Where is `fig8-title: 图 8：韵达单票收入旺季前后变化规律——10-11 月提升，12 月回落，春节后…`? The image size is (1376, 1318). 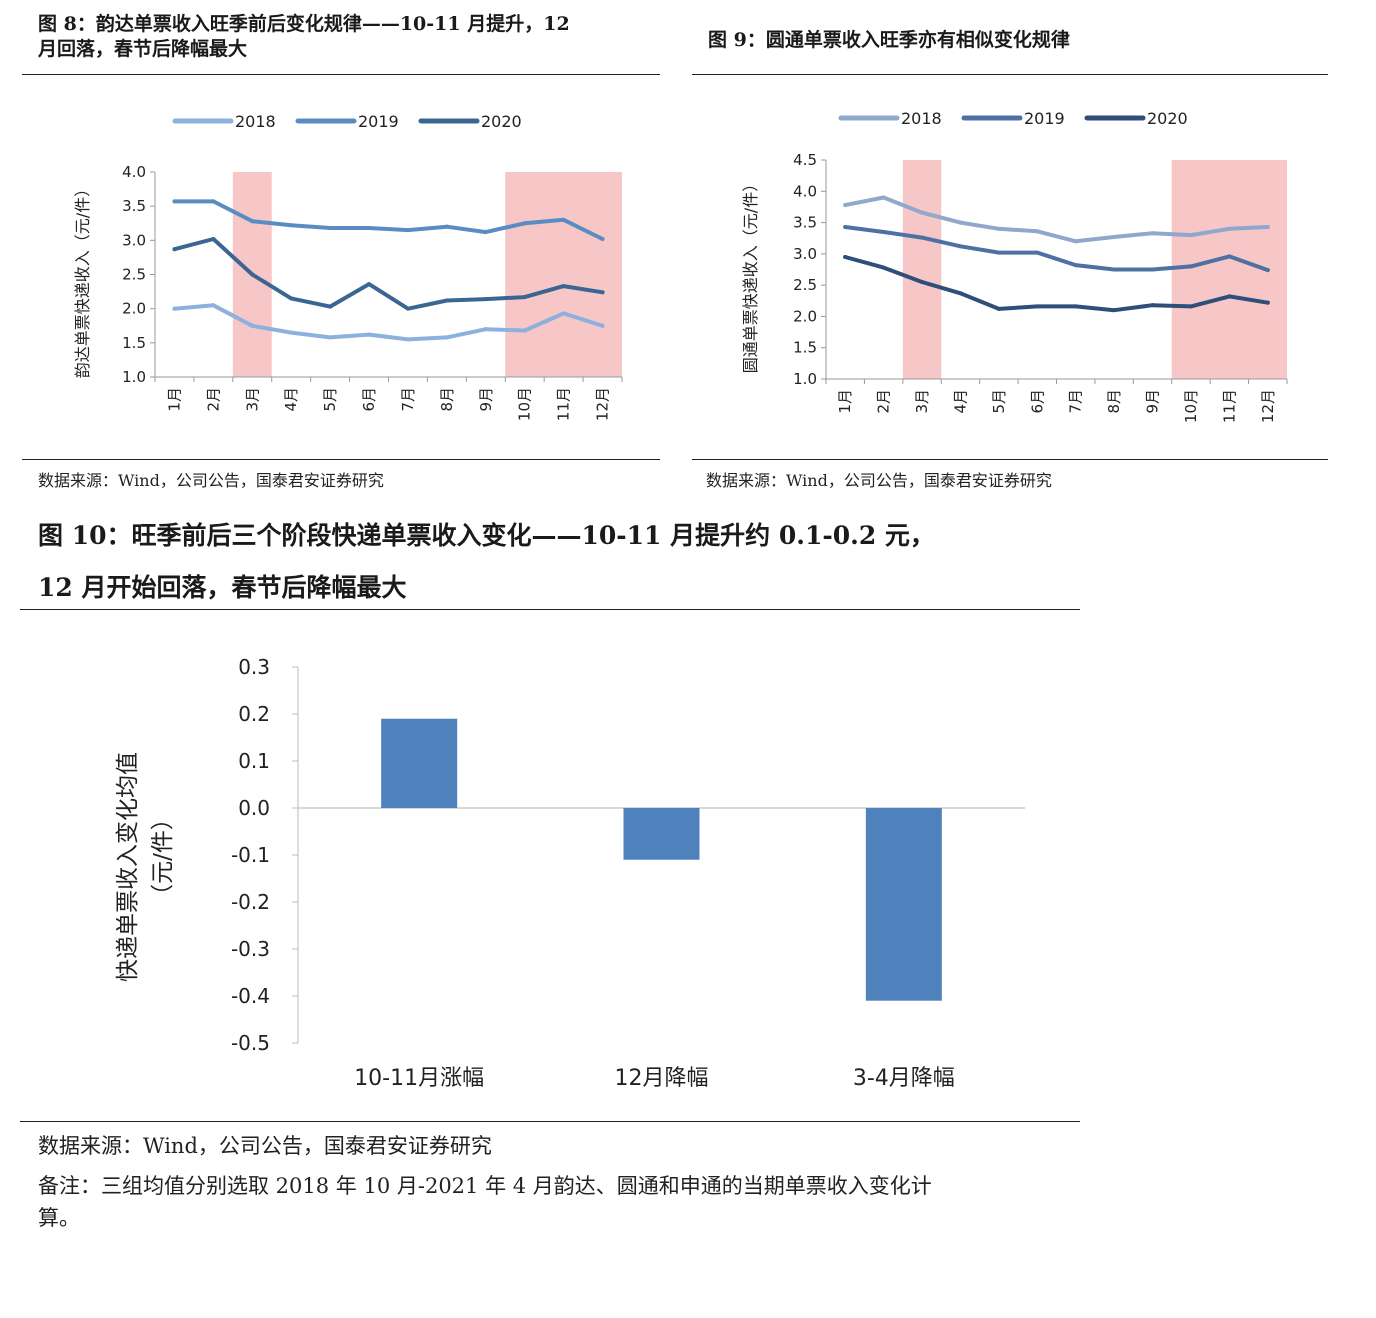 fig8-title: 图 8：韵达单票收入旺季前后变化规律——10-11 月提升，12 月回落，春节后… is located at coordinates (353, 36).